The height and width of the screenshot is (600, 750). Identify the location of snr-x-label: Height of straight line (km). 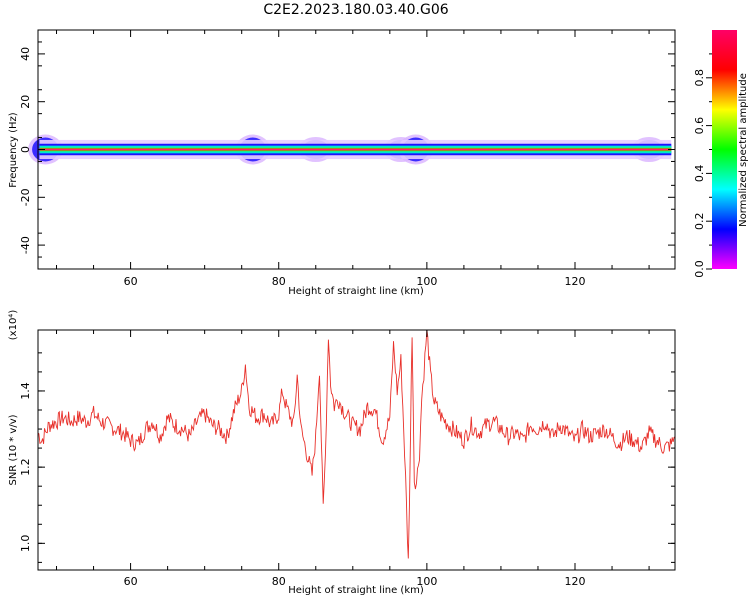
(356, 590).